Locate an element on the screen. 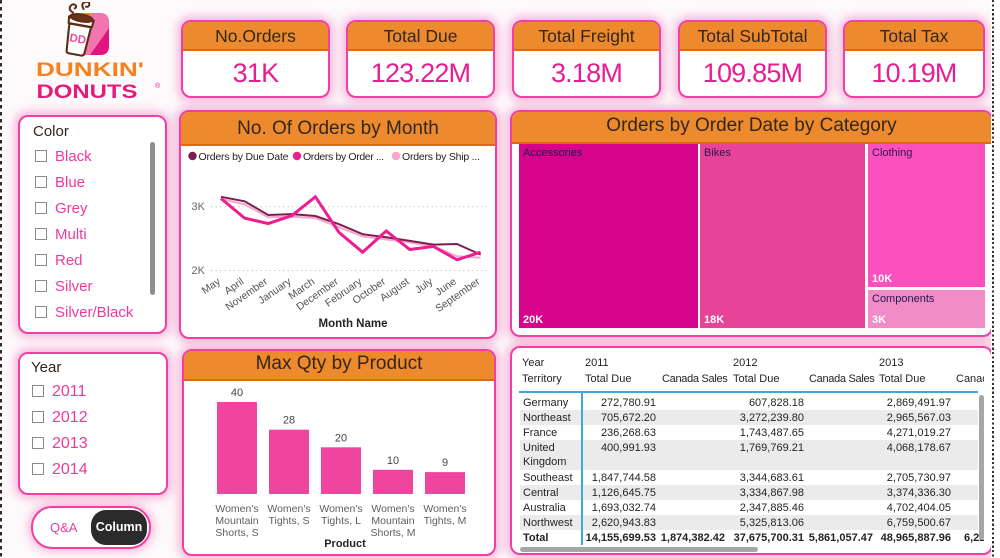  svg-text: DONUTS is located at coordinates (87, 92).